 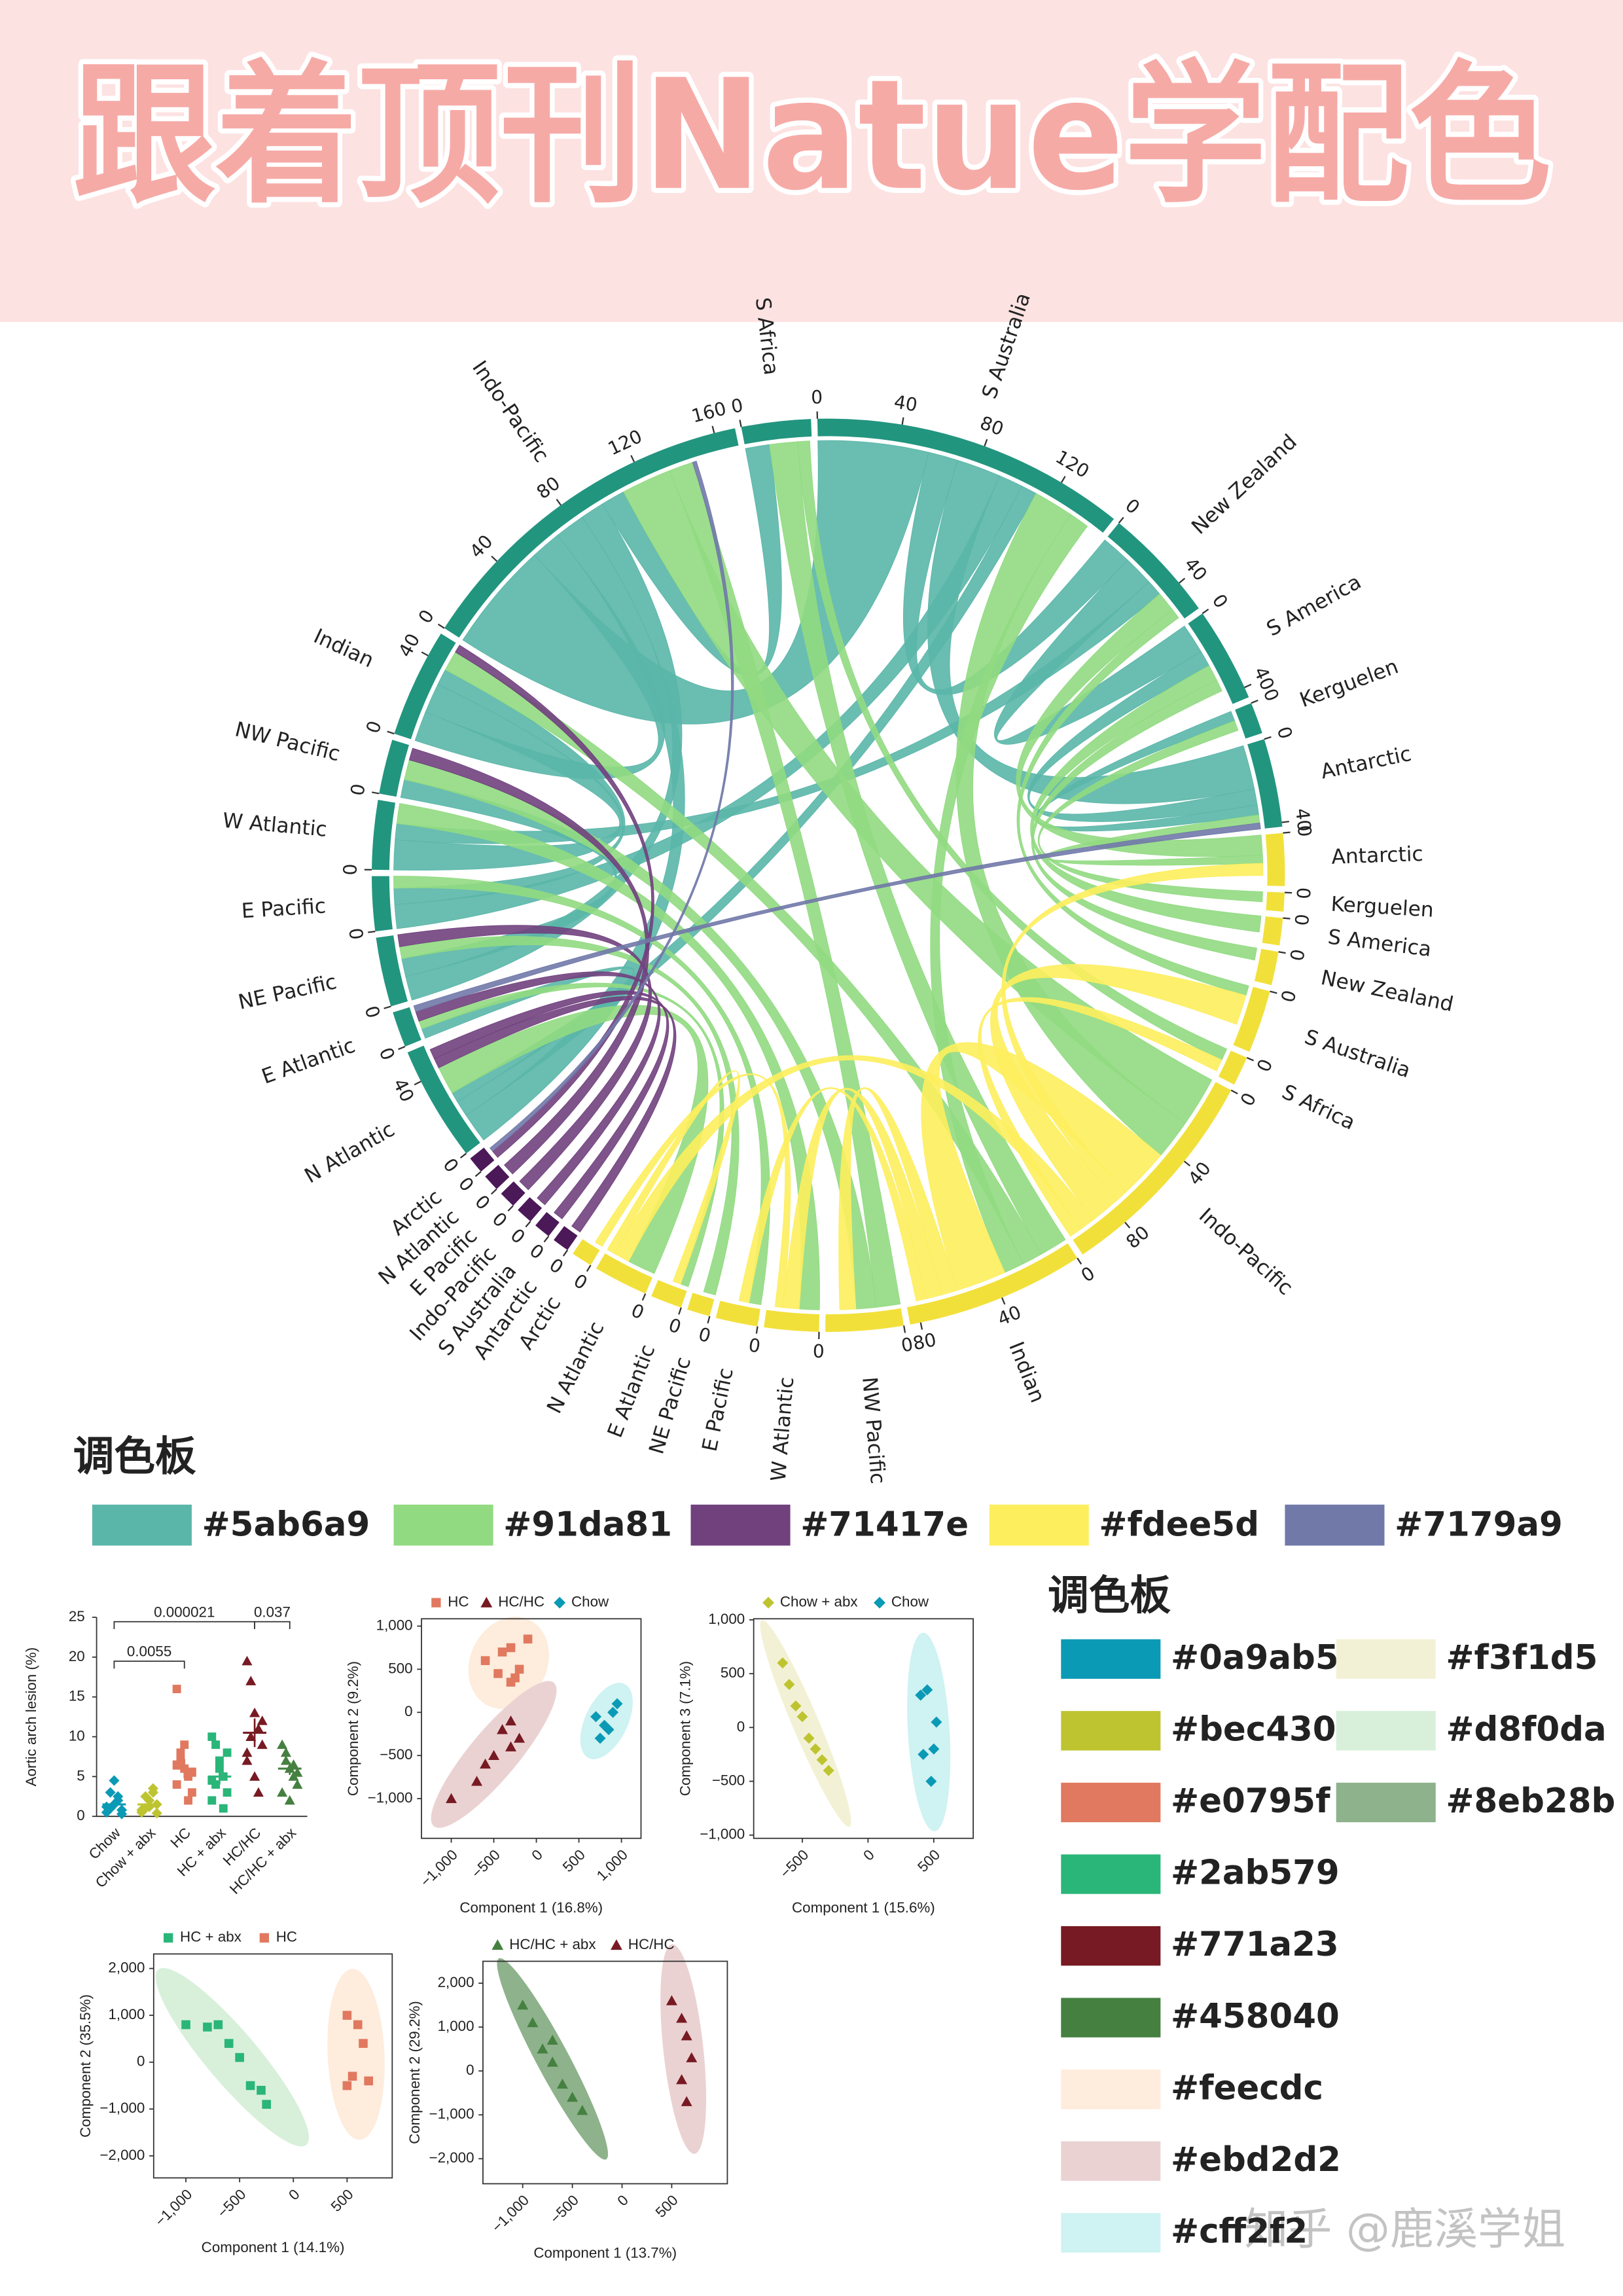 I want to click on x-tick-label: 0, so click(x=869, y=1855).